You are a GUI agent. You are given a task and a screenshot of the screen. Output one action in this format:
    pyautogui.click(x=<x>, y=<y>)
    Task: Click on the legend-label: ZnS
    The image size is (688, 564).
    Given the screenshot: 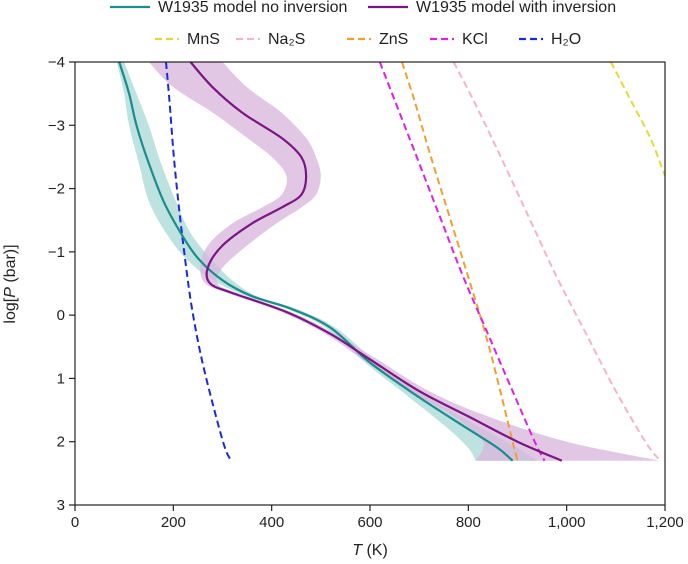 What is the action you would take?
    pyautogui.click(x=393, y=39)
    